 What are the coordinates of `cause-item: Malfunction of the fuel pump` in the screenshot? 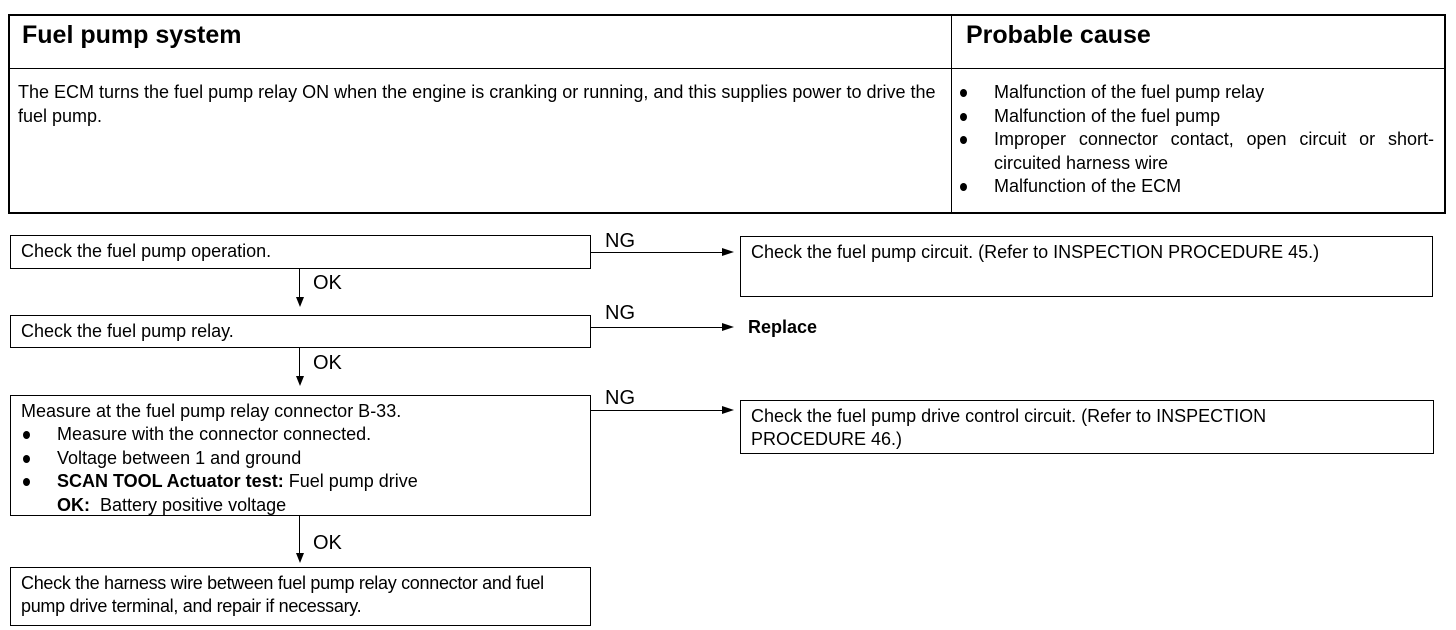 It's located at (1194, 117).